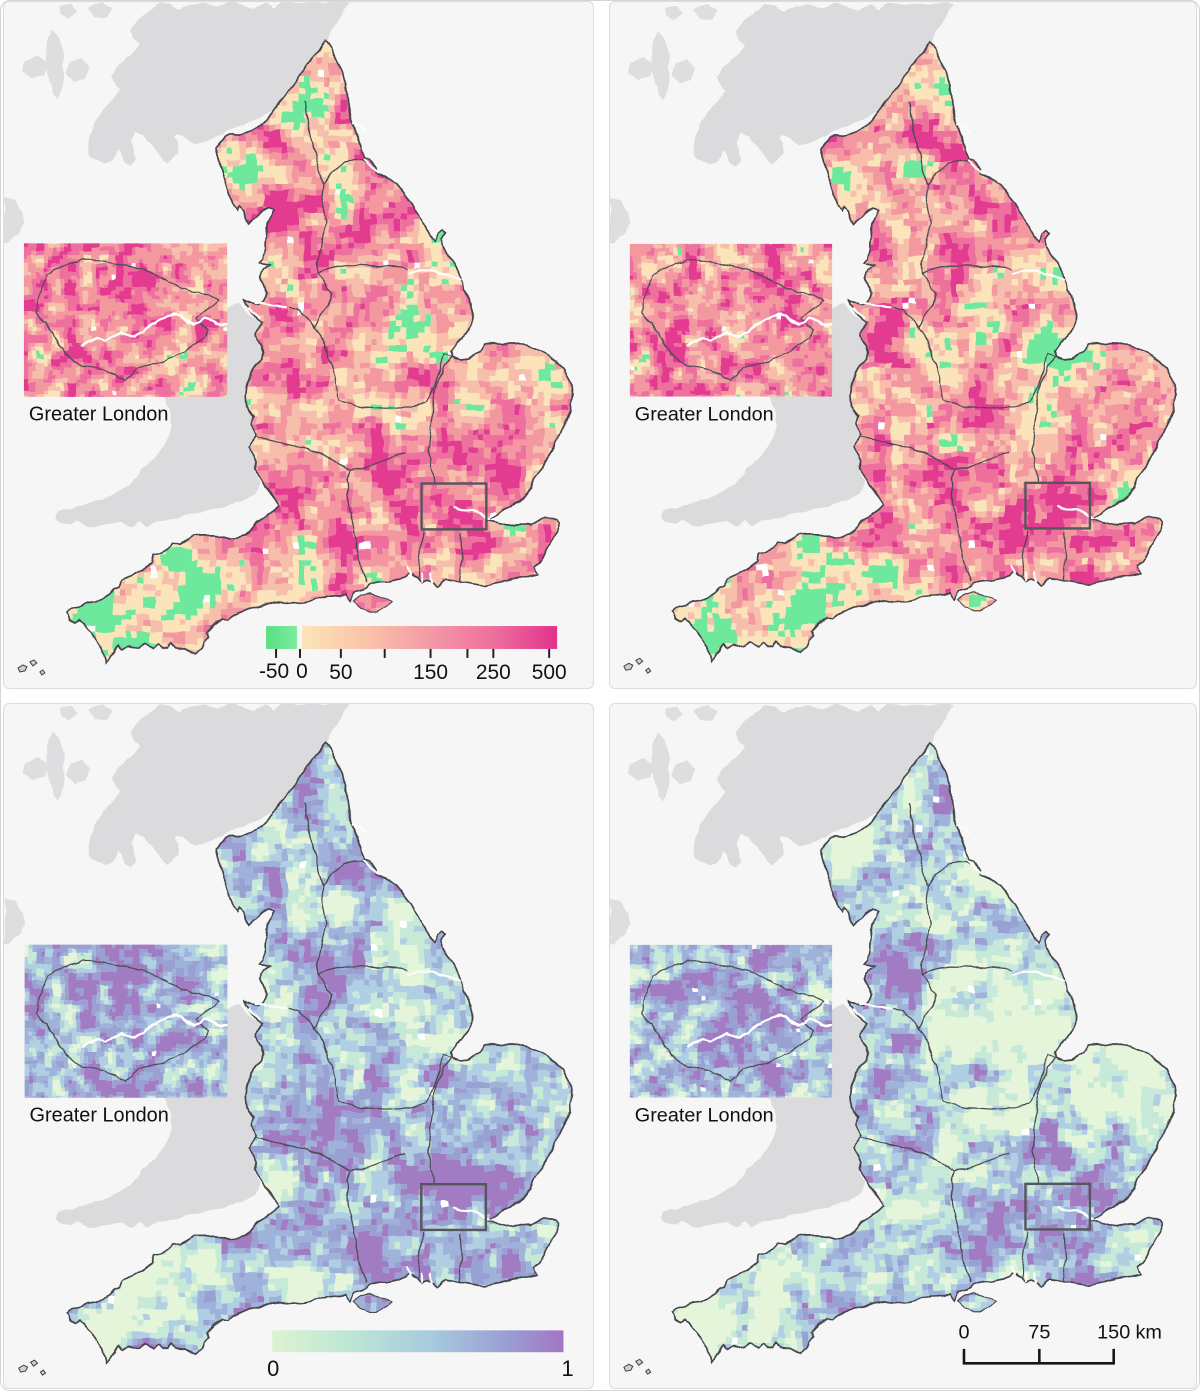 Image resolution: width=1200 pixels, height=1391 pixels. Describe the element at coordinates (567, 1368) in the screenshot. I see `svg-text: 1` at that location.